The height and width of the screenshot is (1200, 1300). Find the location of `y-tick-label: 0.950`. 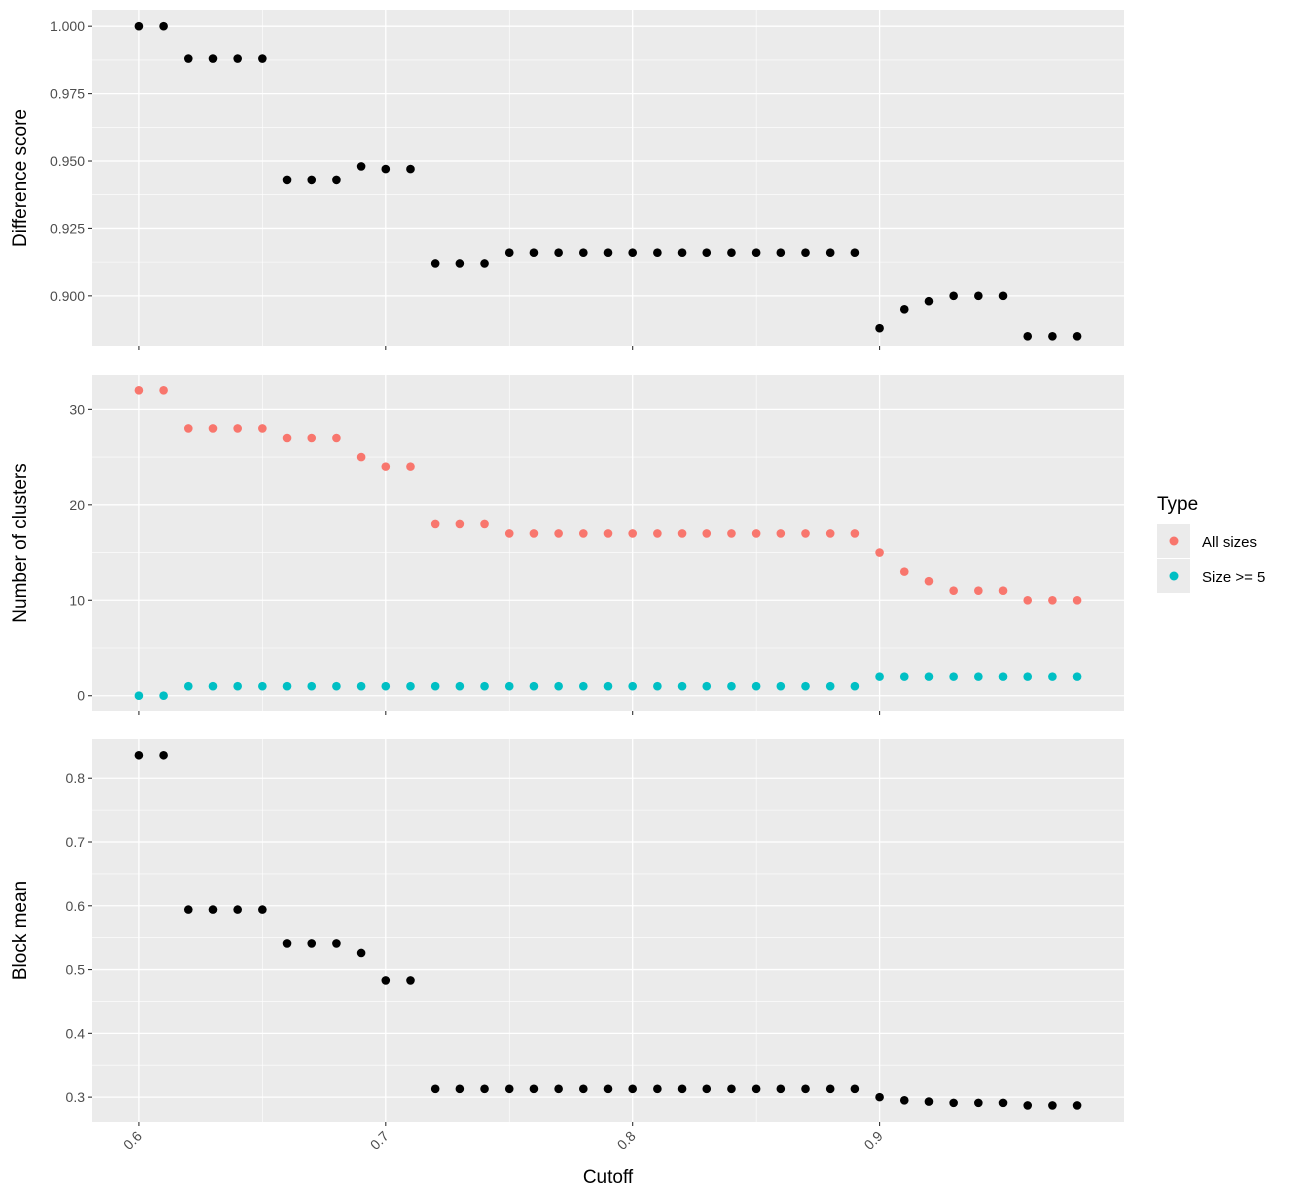

y-tick-label: 0.950 is located at coordinates (67, 161).